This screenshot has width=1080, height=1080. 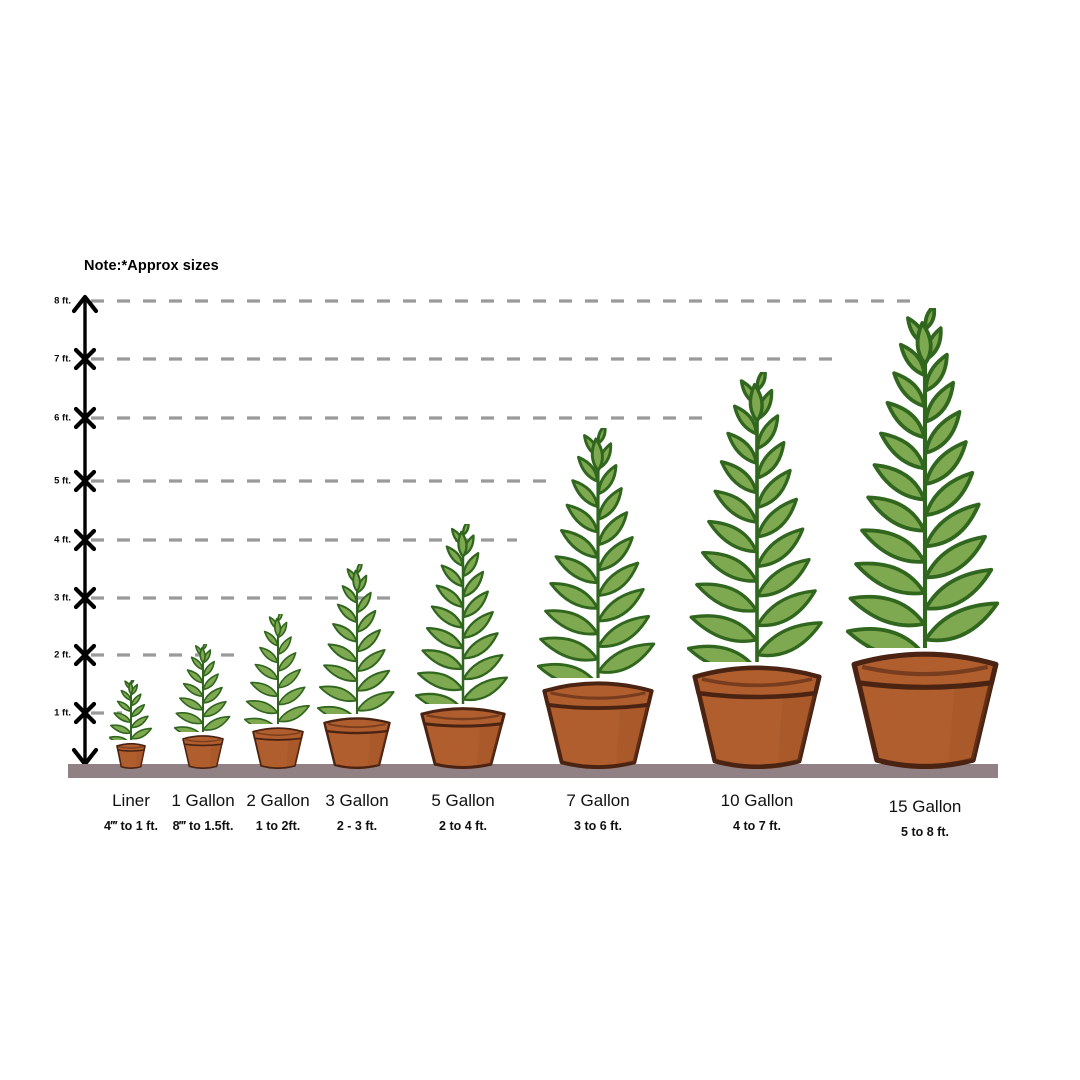 I want to click on plant-3-gallon, so click(x=356, y=667).